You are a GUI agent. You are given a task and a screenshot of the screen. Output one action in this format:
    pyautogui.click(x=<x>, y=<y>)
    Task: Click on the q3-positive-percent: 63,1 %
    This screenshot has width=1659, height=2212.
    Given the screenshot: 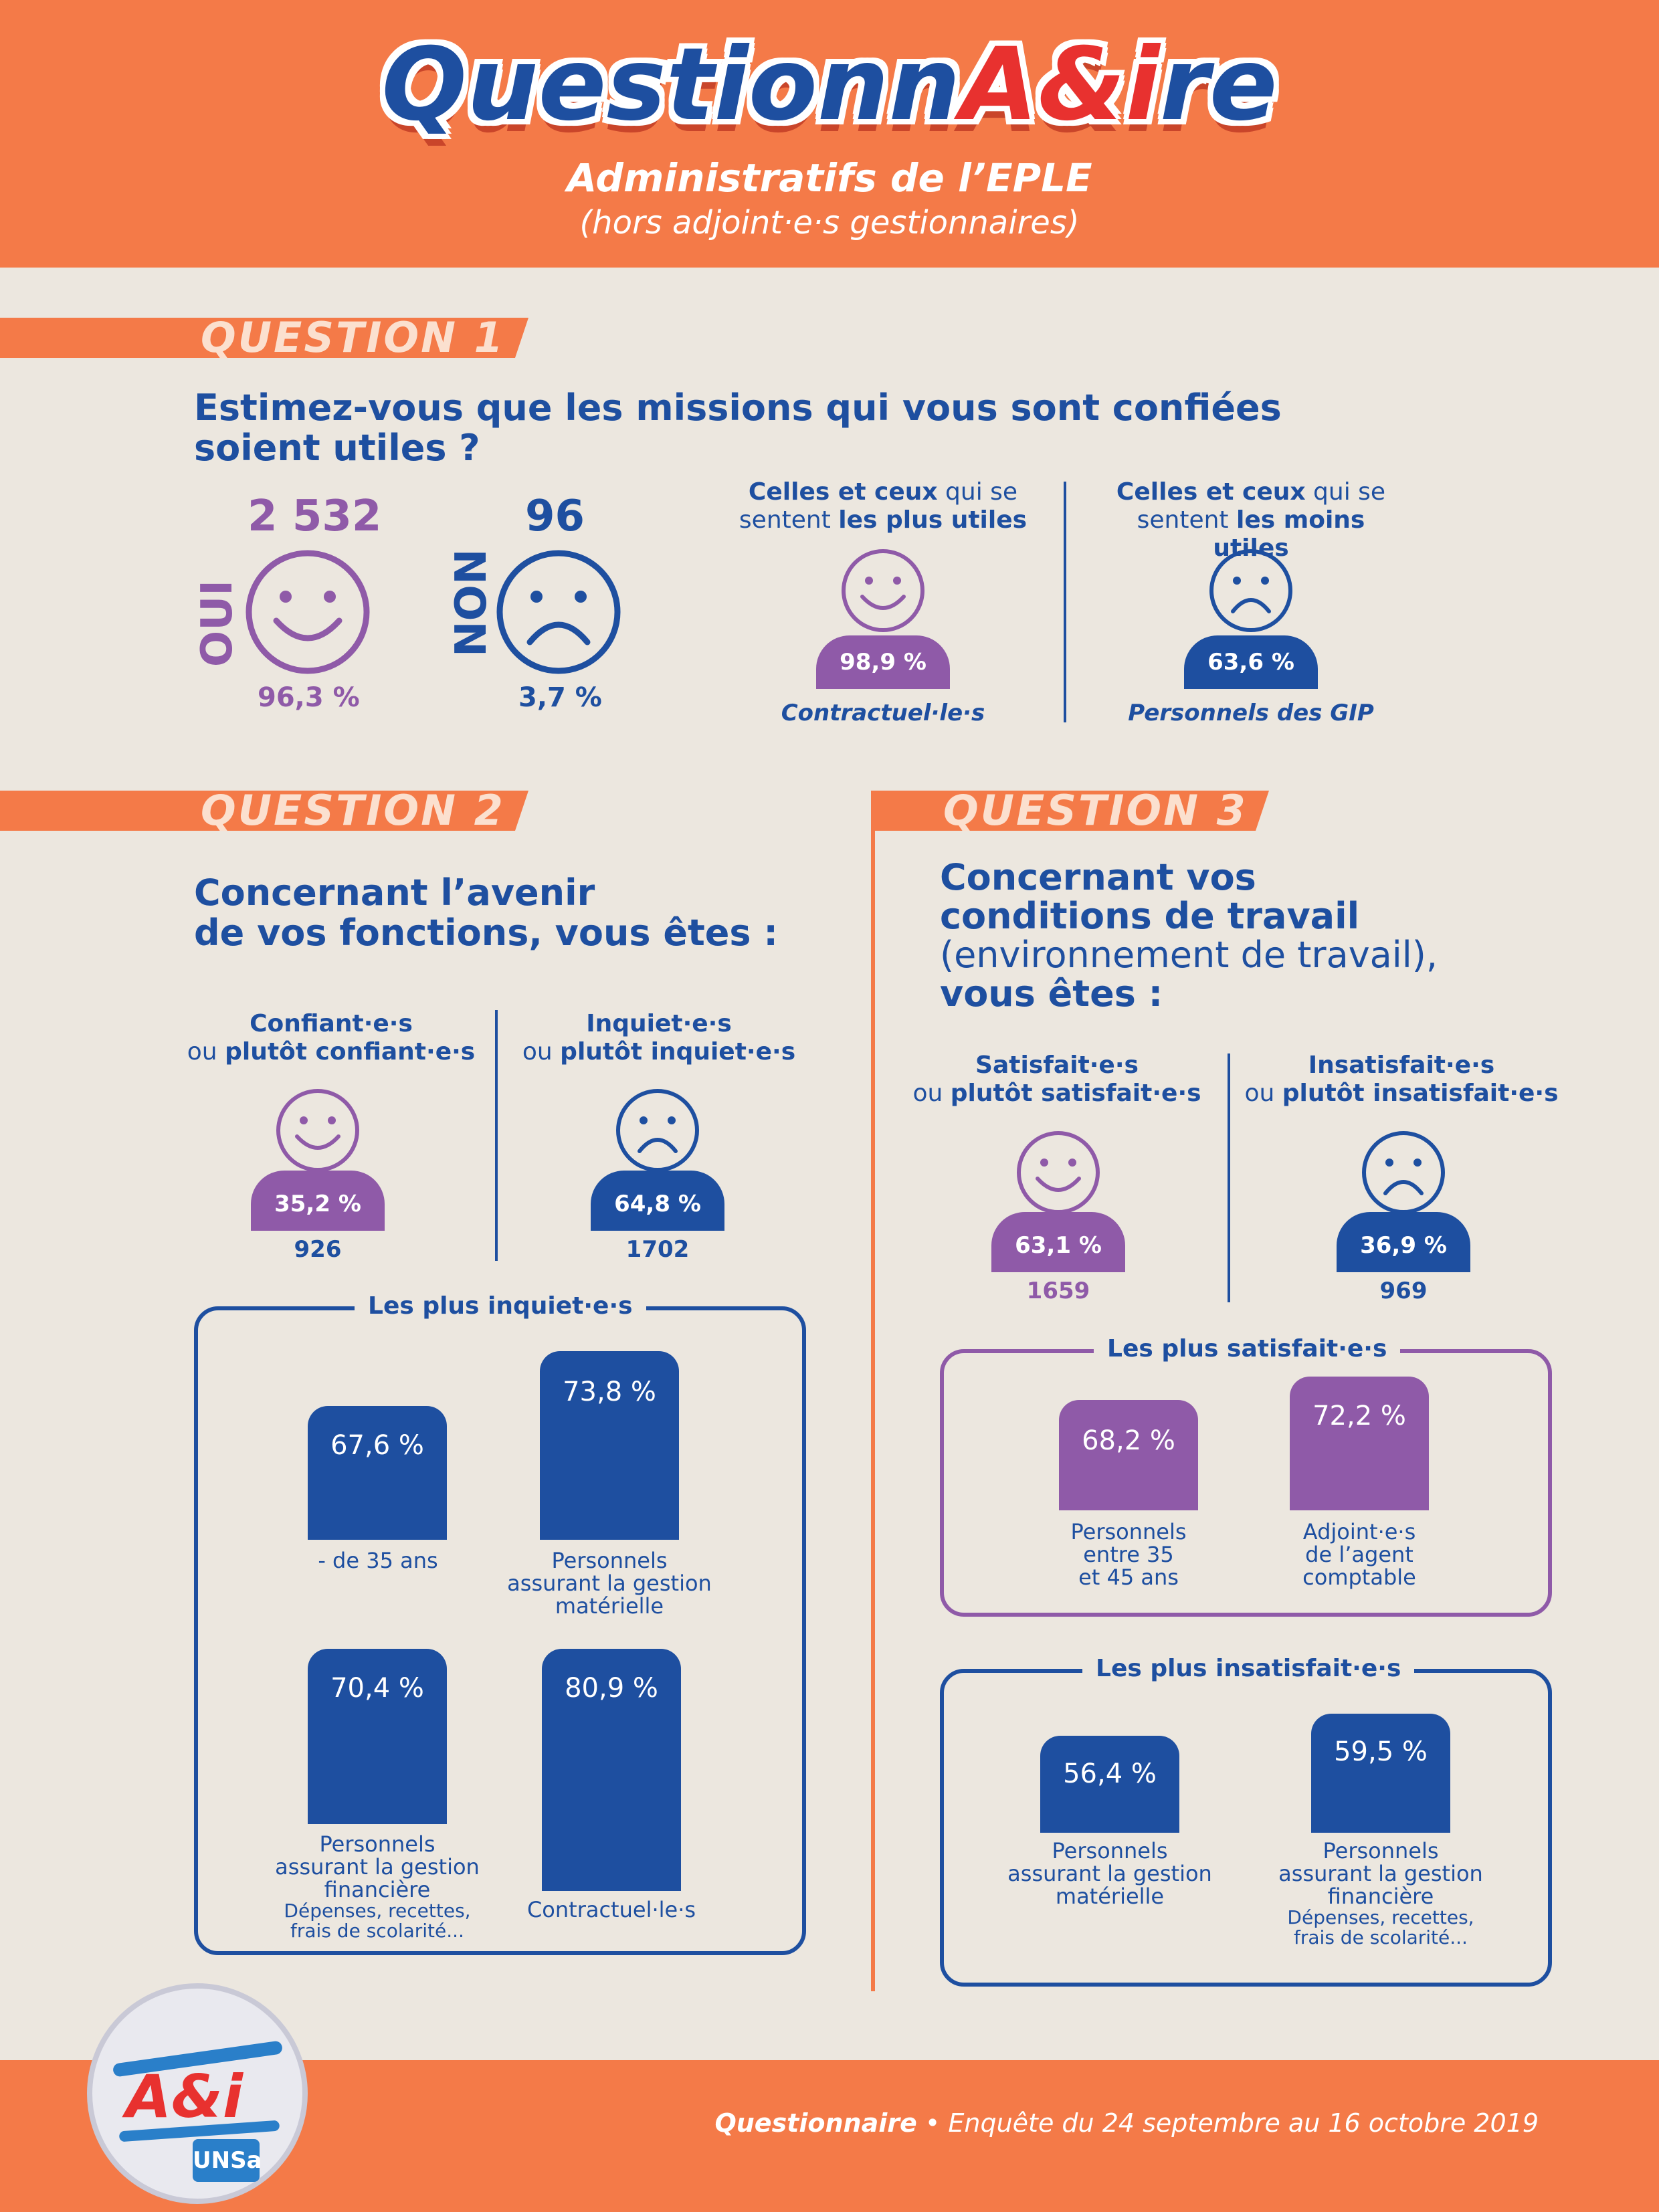 What is the action you would take?
    pyautogui.click(x=1058, y=1242)
    